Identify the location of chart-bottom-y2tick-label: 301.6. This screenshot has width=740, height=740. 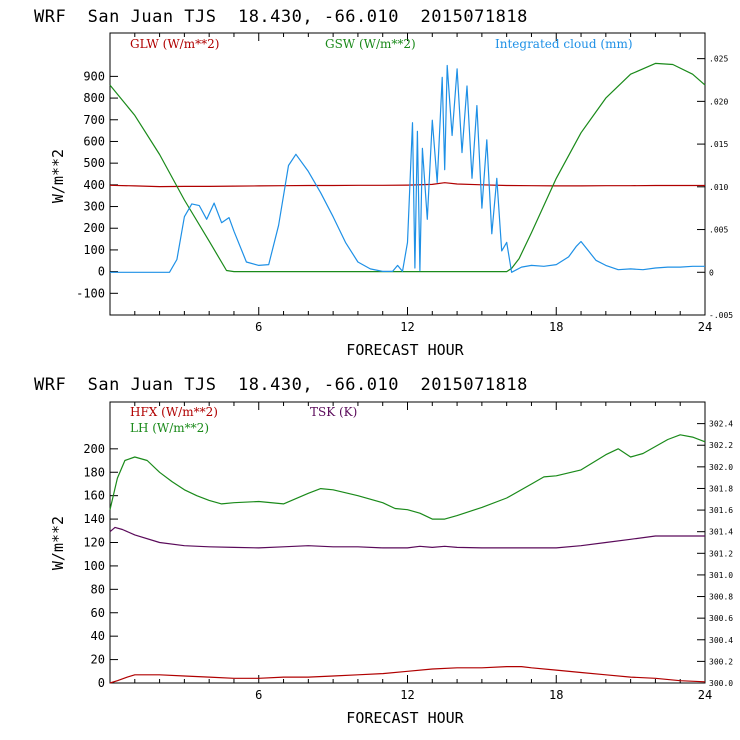
(721, 510).